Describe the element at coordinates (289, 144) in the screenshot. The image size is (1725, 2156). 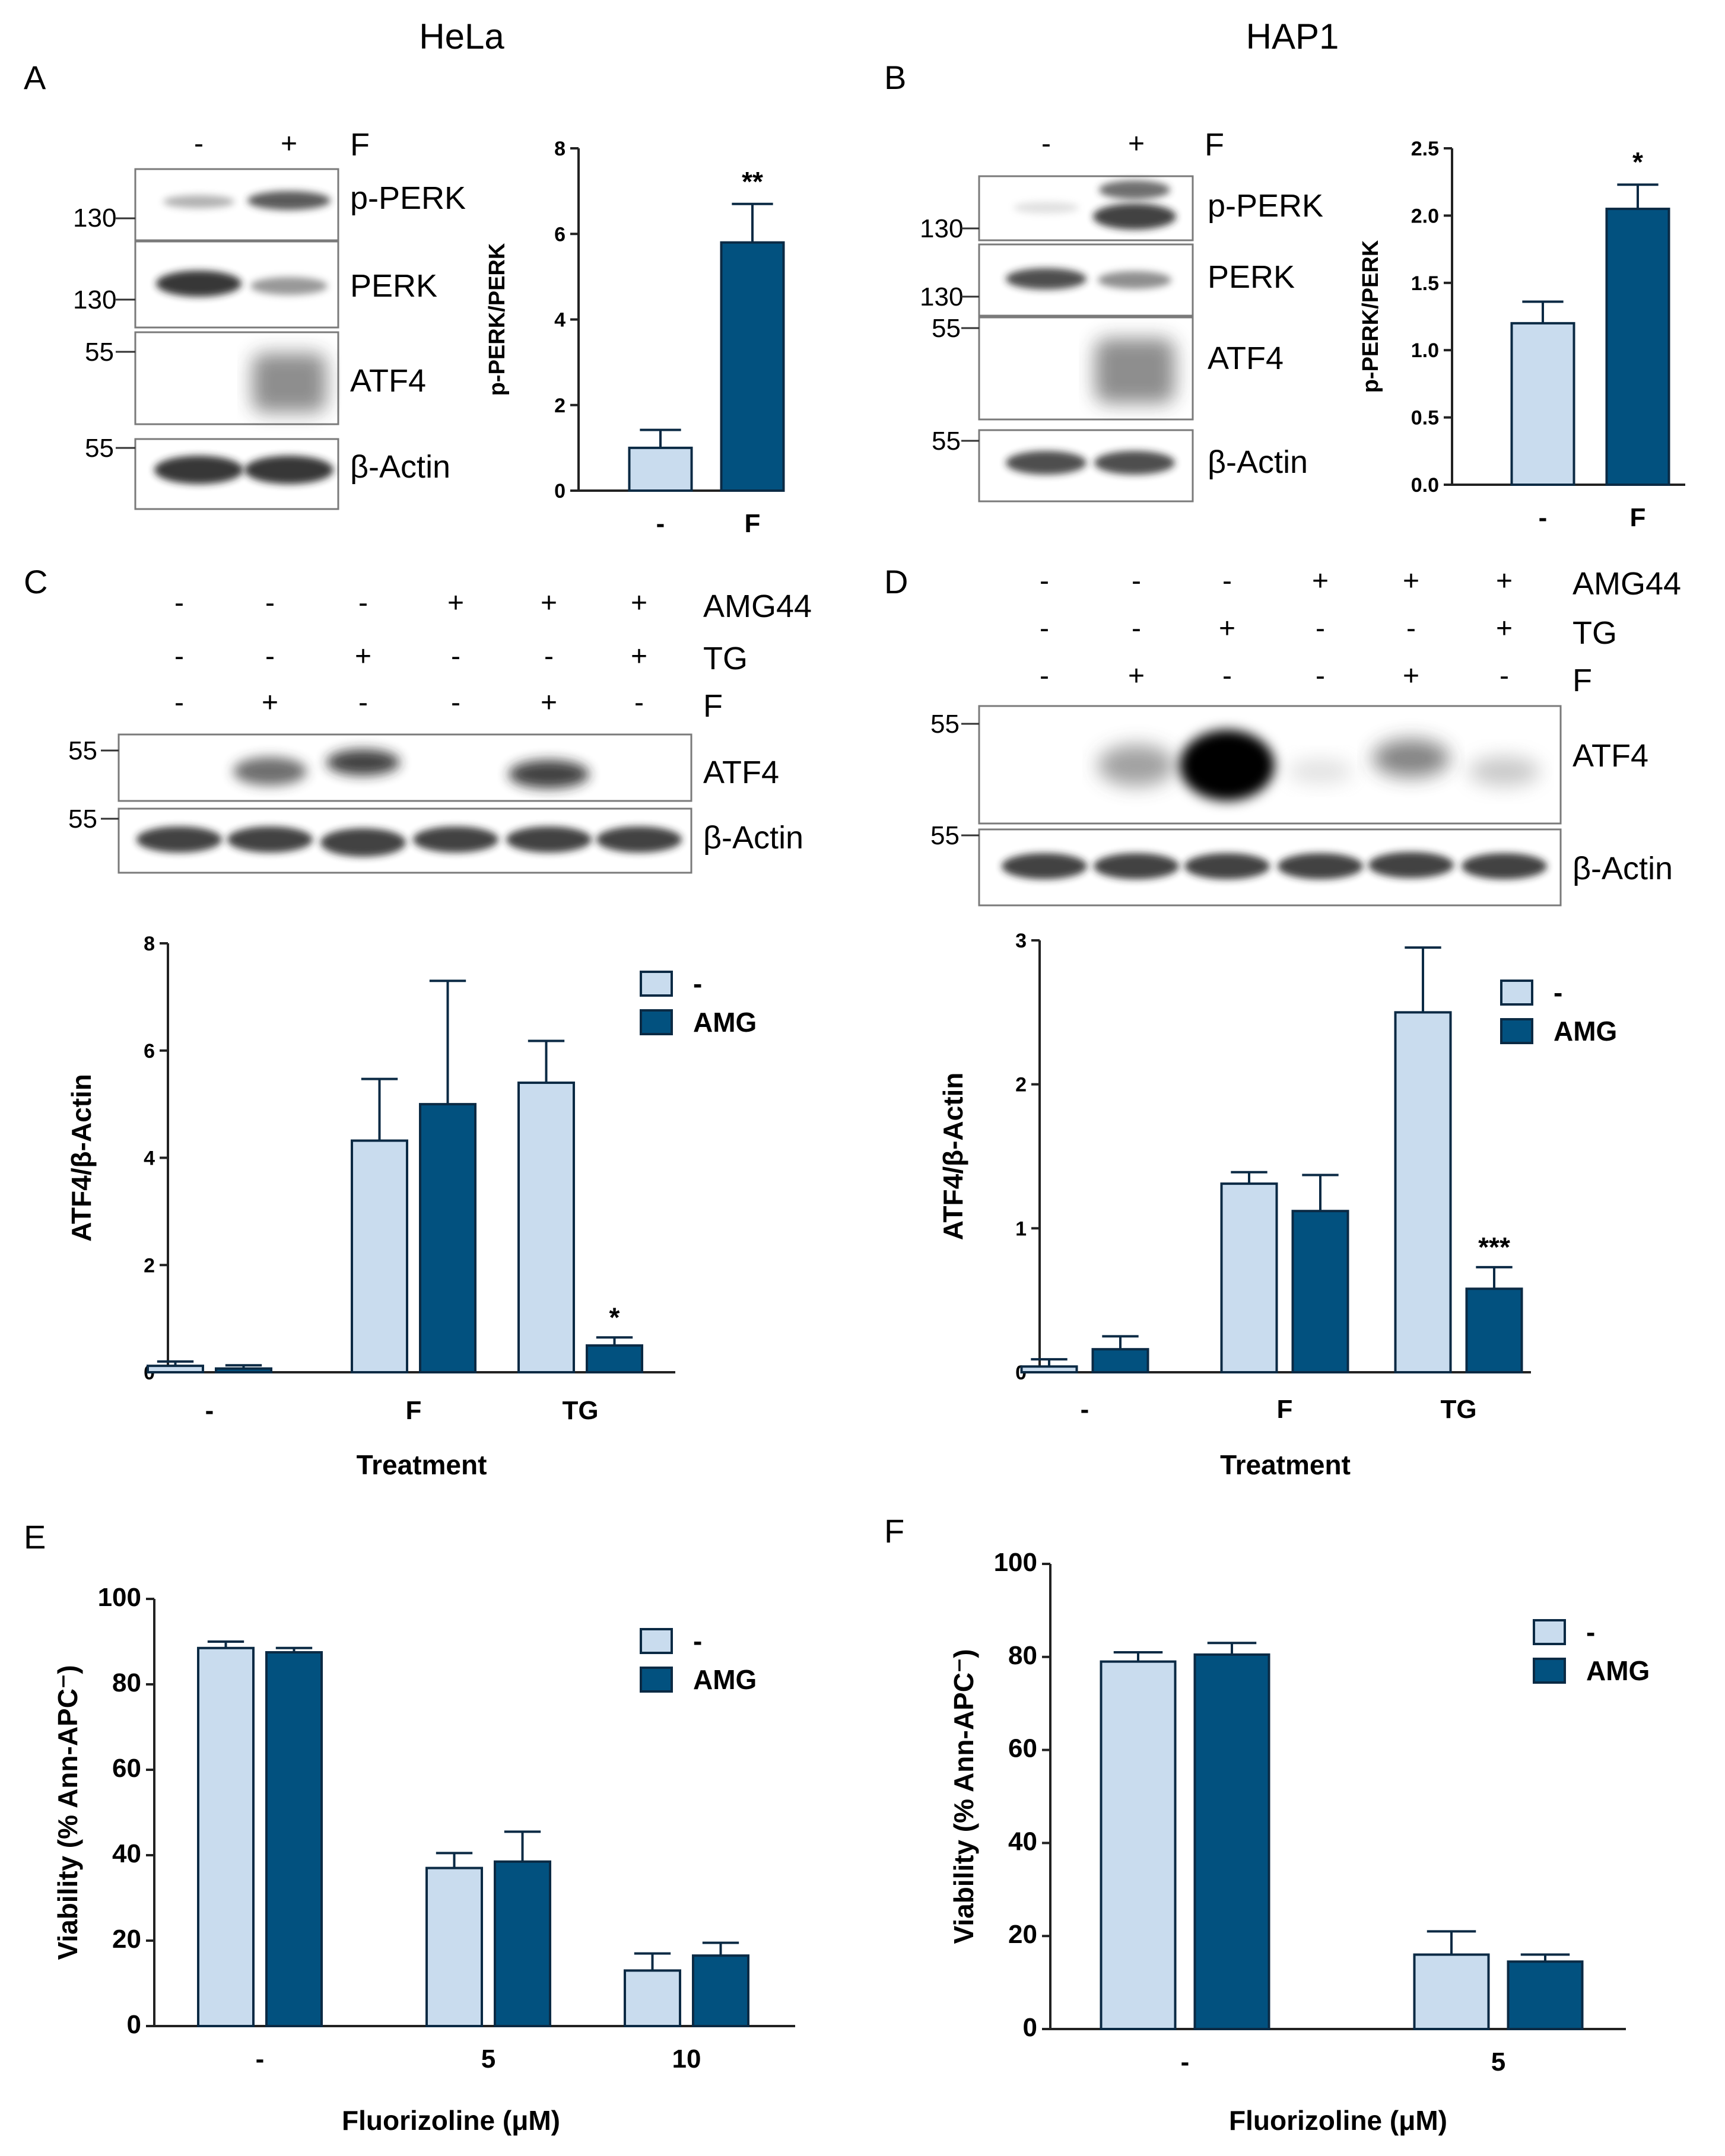
I see `blot-a-sign-2: +` at that location.